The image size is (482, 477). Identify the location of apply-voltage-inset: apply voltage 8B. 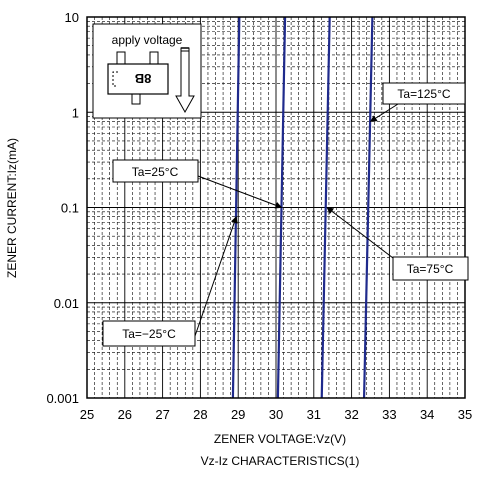
(147, 71).